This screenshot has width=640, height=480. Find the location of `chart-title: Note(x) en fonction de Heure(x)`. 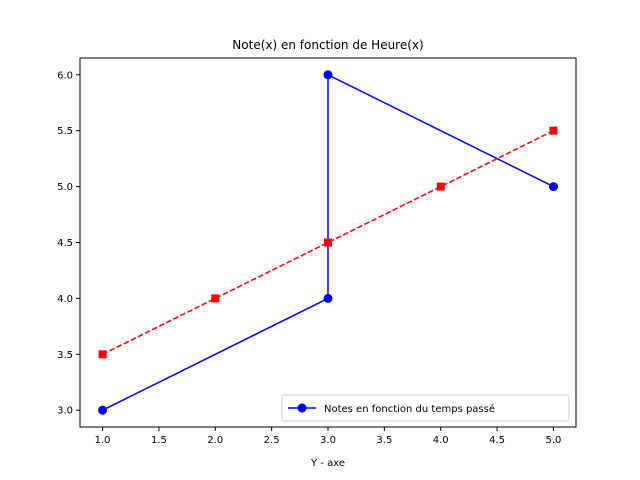

chart-title: Note(x) en fonction de Heure(x) is located at coordinates (327, 45).